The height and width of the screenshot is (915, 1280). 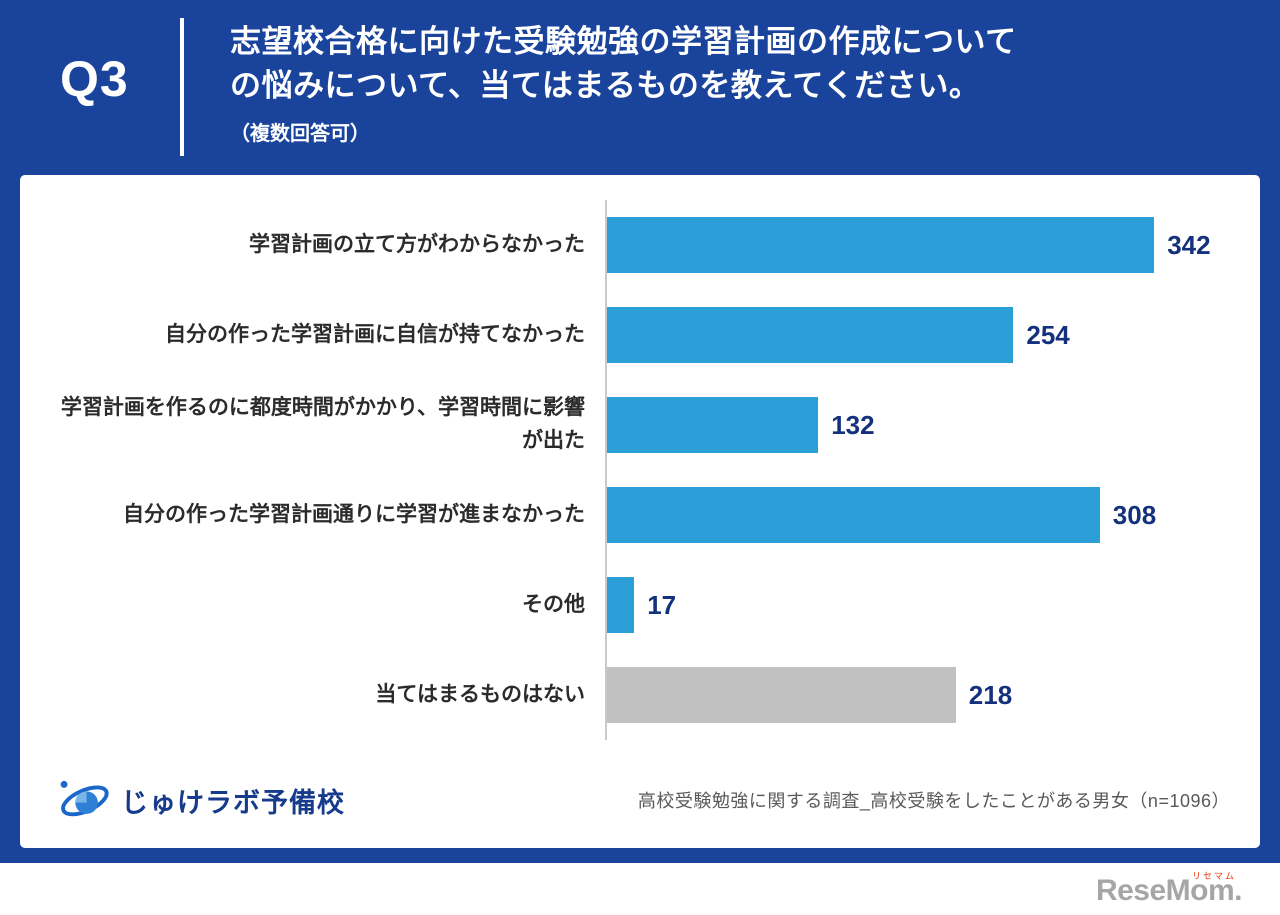 I want to click on bar-track: 342, so click(x=910, y=245).